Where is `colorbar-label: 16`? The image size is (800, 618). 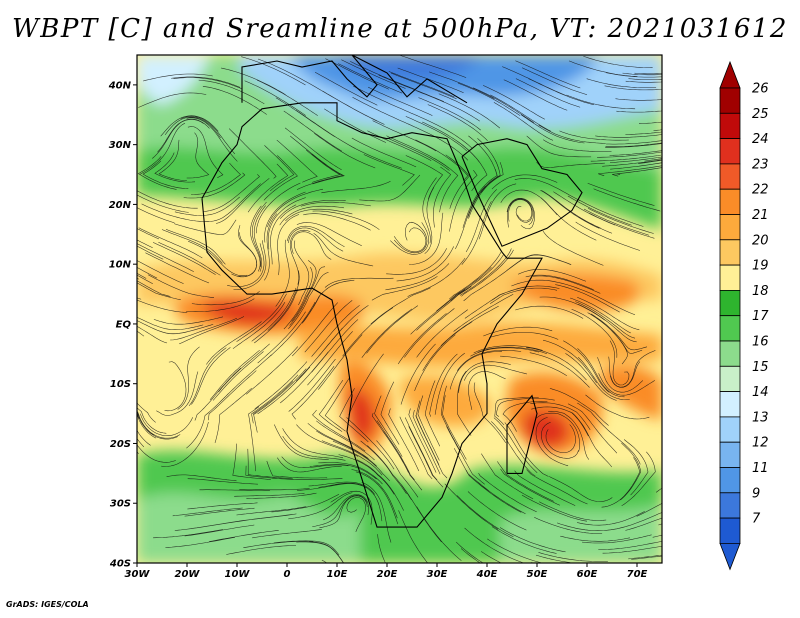 colorbar-label: 16 is located at coordinates (760, 342).